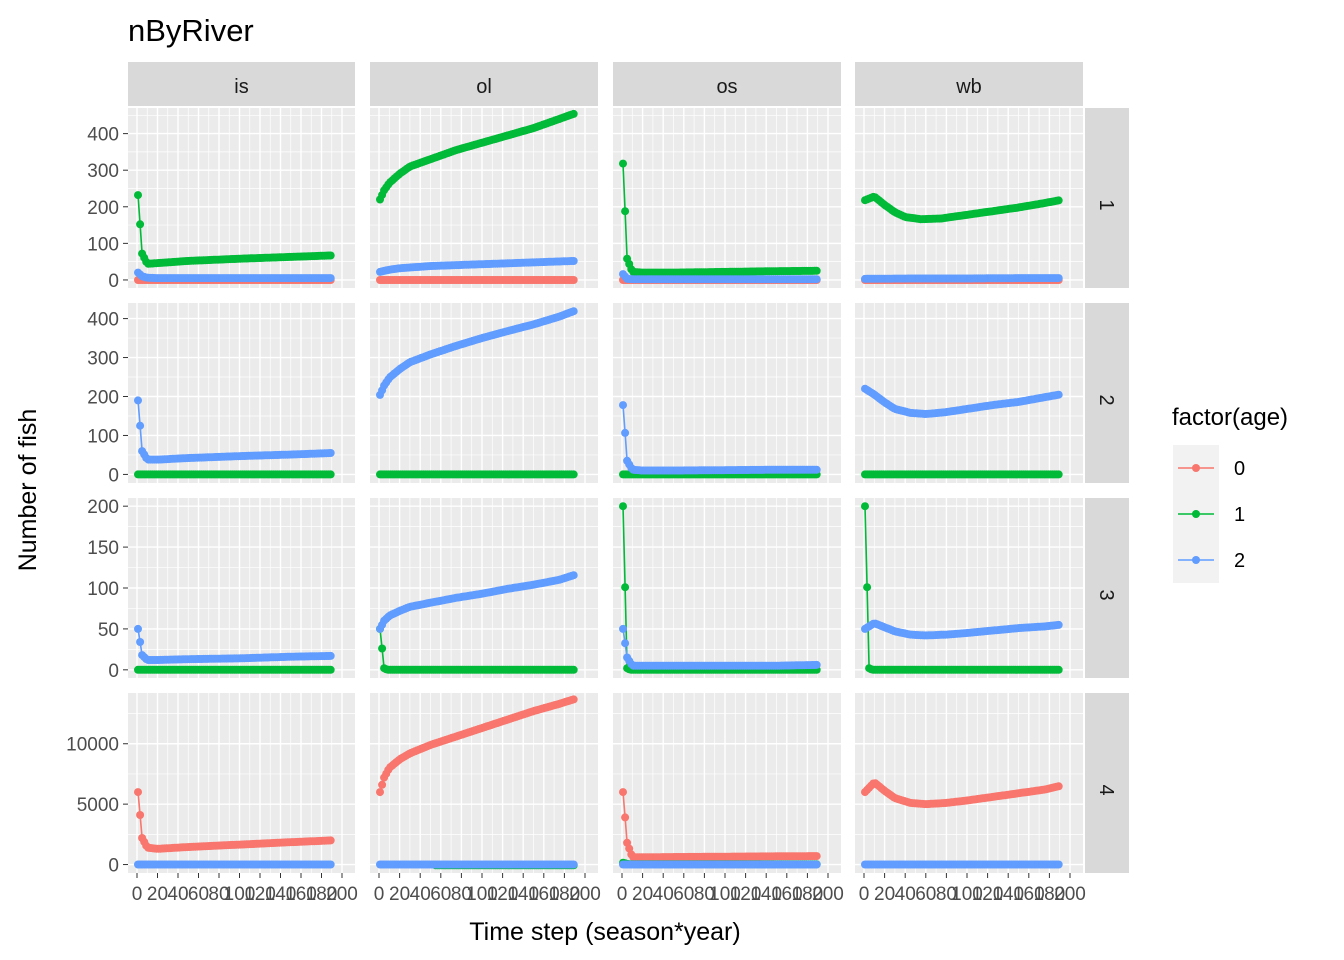 The image size is (1344, 960). What do you see at coordinates (92, 745) in the screenshot?
I see `y-tick-label: 10000` at bounding box center [92, 745].